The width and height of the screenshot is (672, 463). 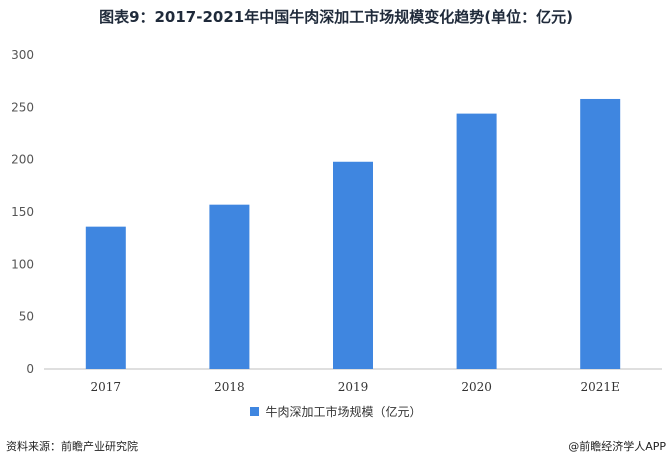 I want to click on x-tick-label: 2019, so click(x=353, y=387).